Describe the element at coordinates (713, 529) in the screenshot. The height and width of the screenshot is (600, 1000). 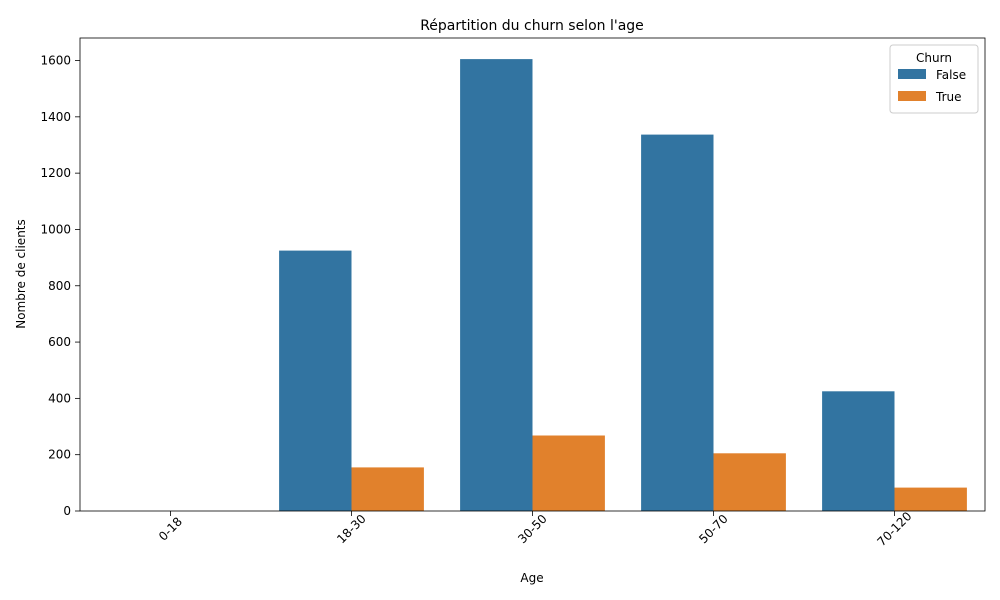
I see `x-tick-label: 50-70` at that location.